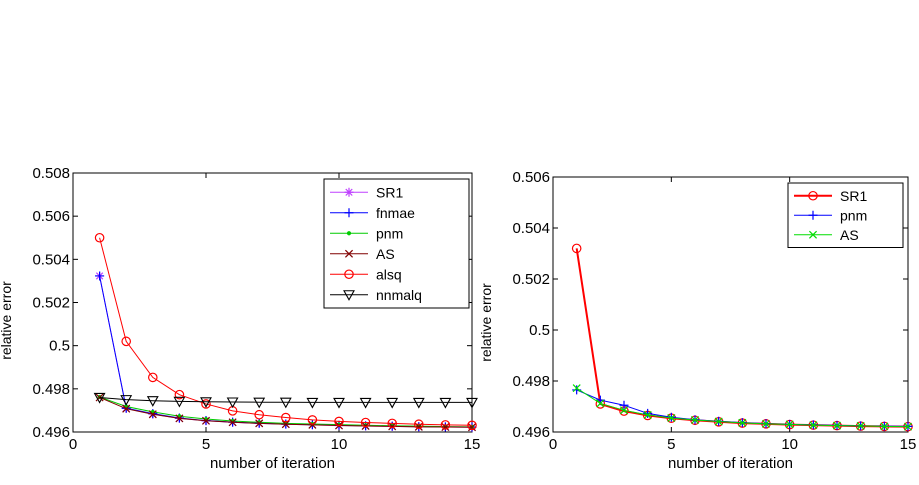  Describe the element at coordinates (531, 432) in the screenshot. I see `y-tick-label: 0.496` at that location.